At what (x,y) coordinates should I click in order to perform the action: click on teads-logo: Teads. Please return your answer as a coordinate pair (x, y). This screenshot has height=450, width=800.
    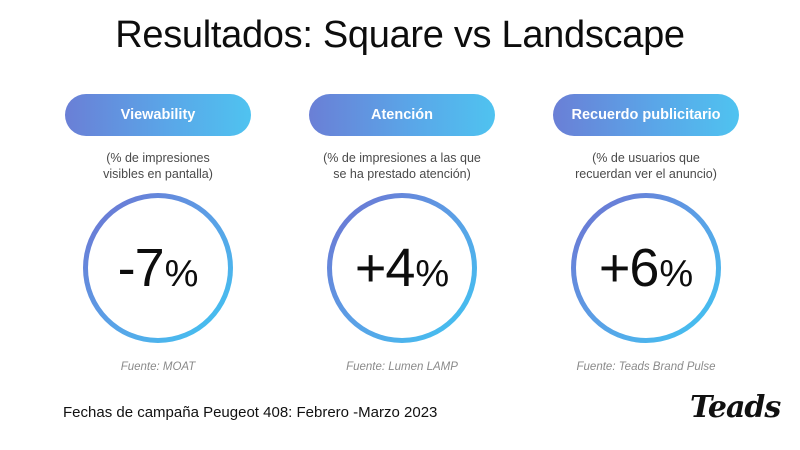
    Looking at the image, I should click on (735, 407).